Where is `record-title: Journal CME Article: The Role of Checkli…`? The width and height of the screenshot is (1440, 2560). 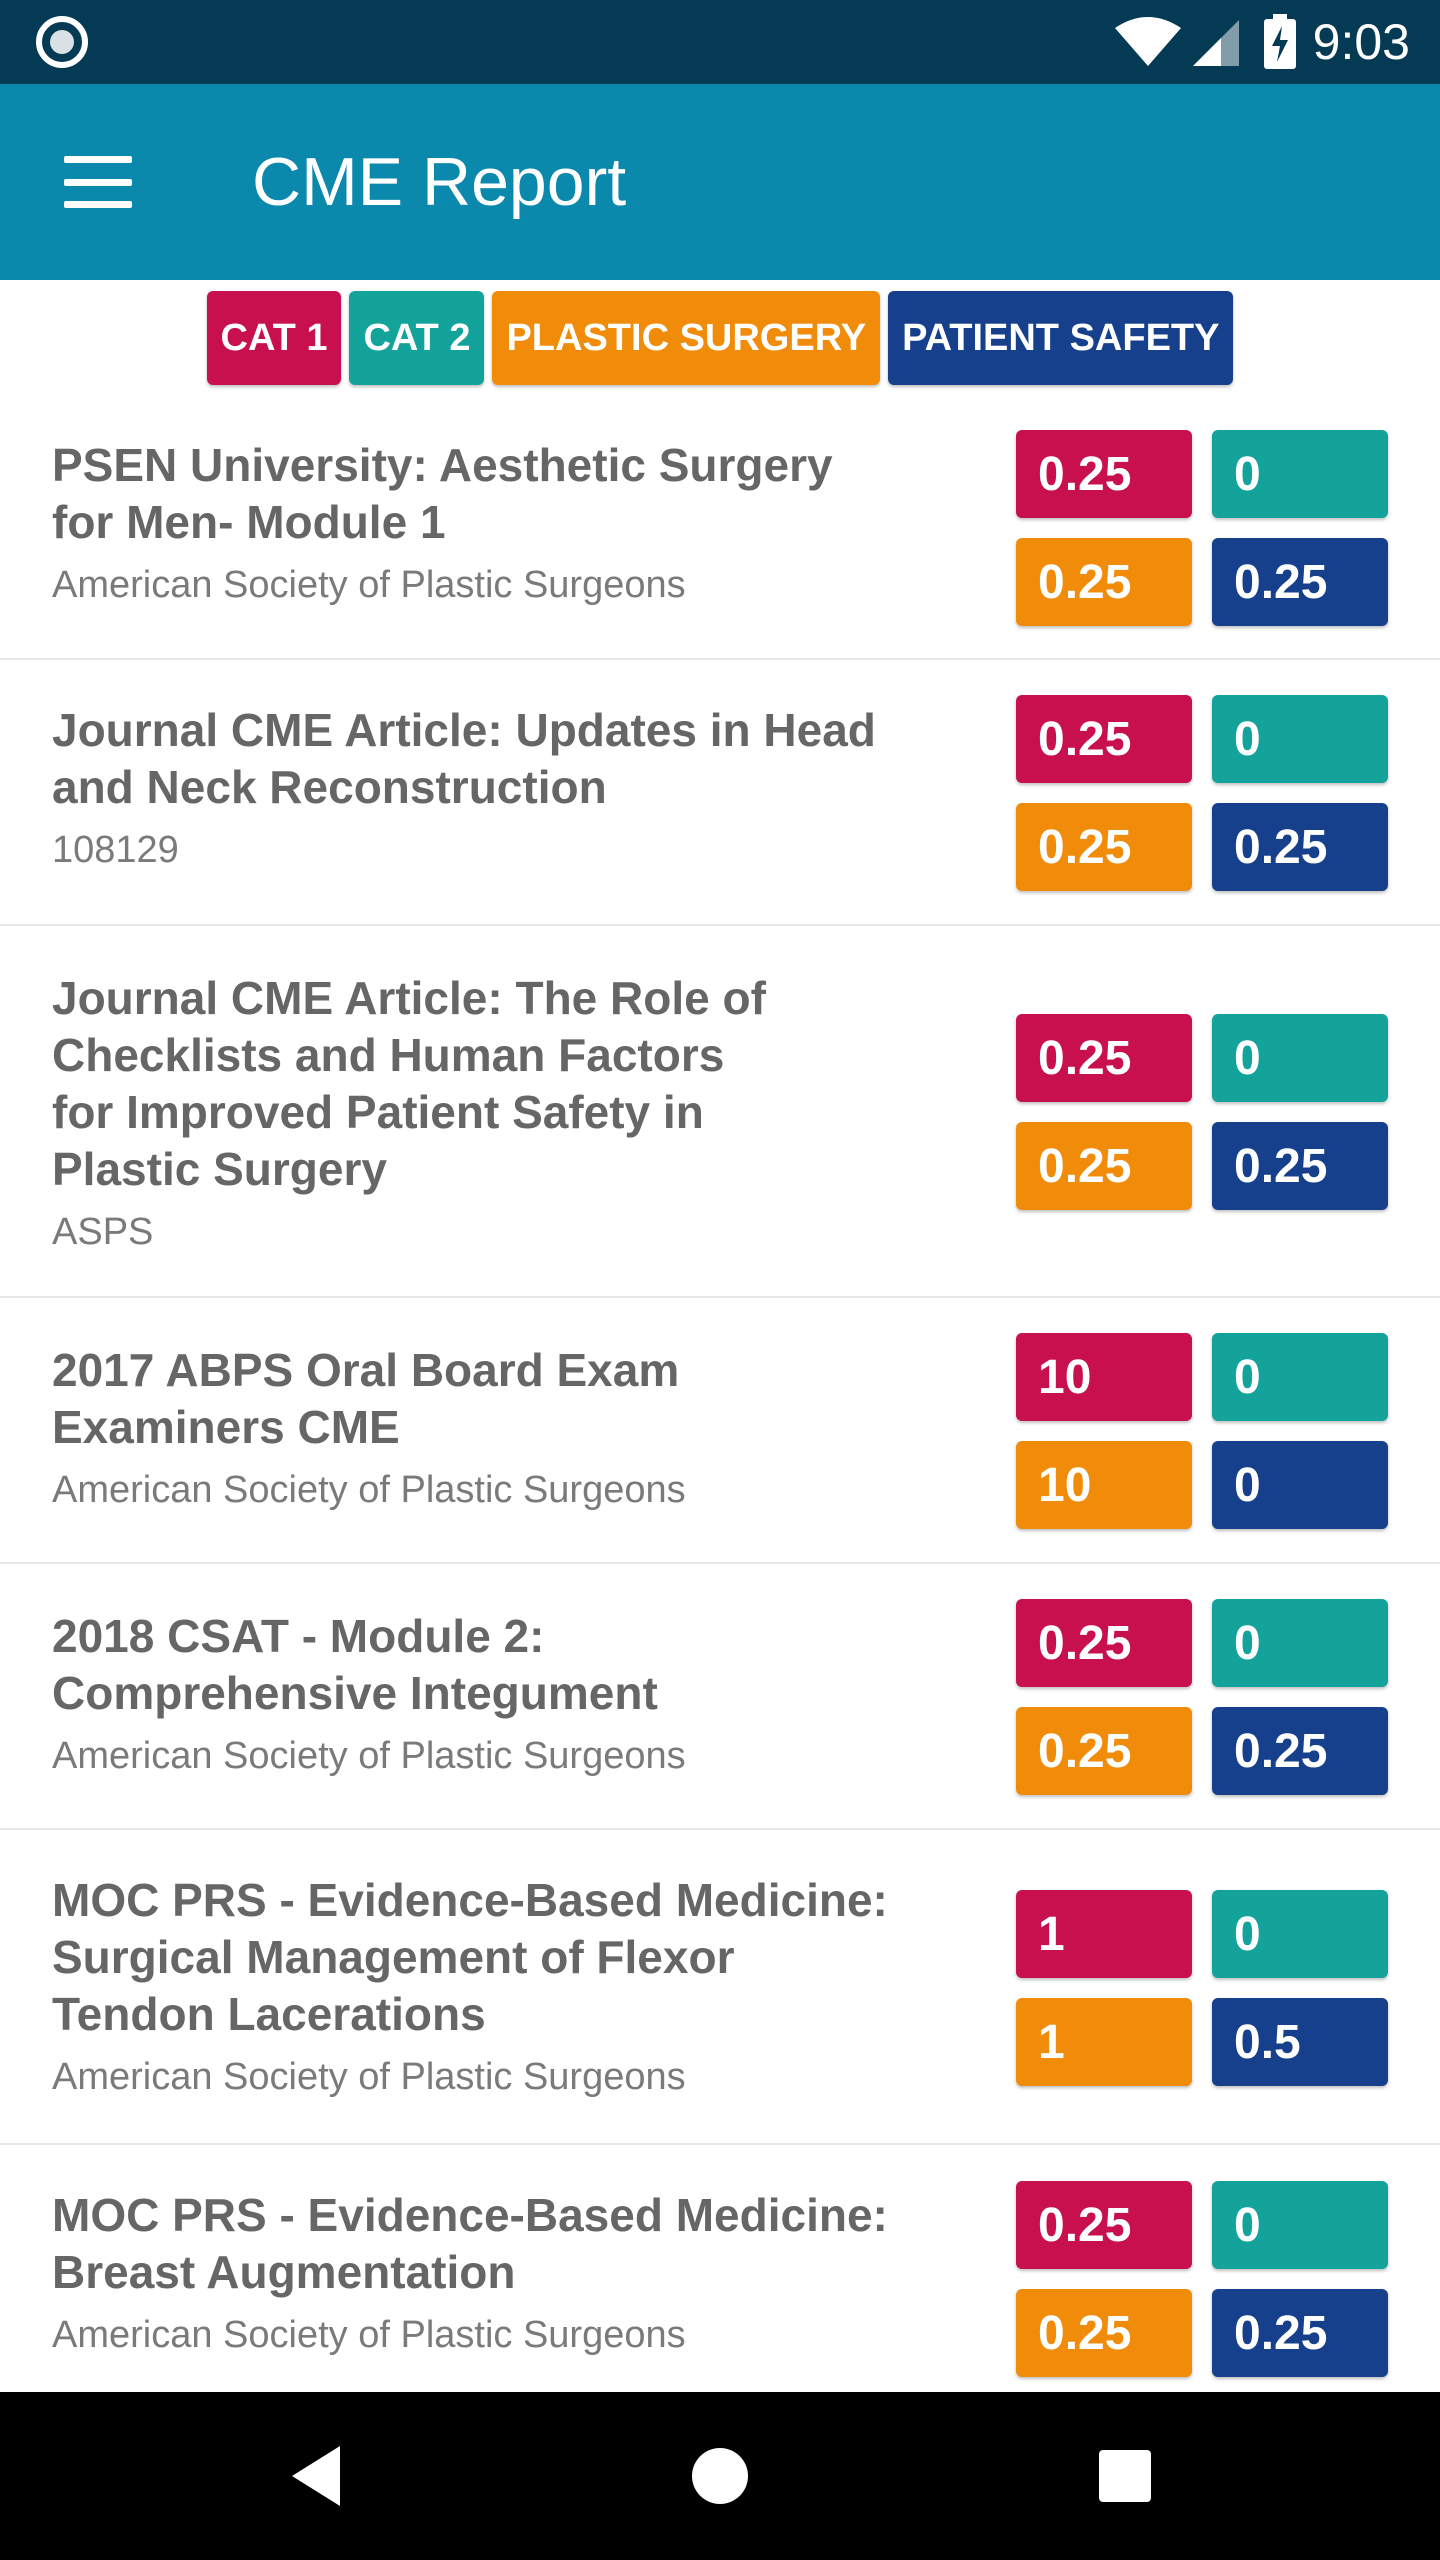
record-title: Journal CME Article: The Role of Checkli… is located at coordinates (482, 1084).